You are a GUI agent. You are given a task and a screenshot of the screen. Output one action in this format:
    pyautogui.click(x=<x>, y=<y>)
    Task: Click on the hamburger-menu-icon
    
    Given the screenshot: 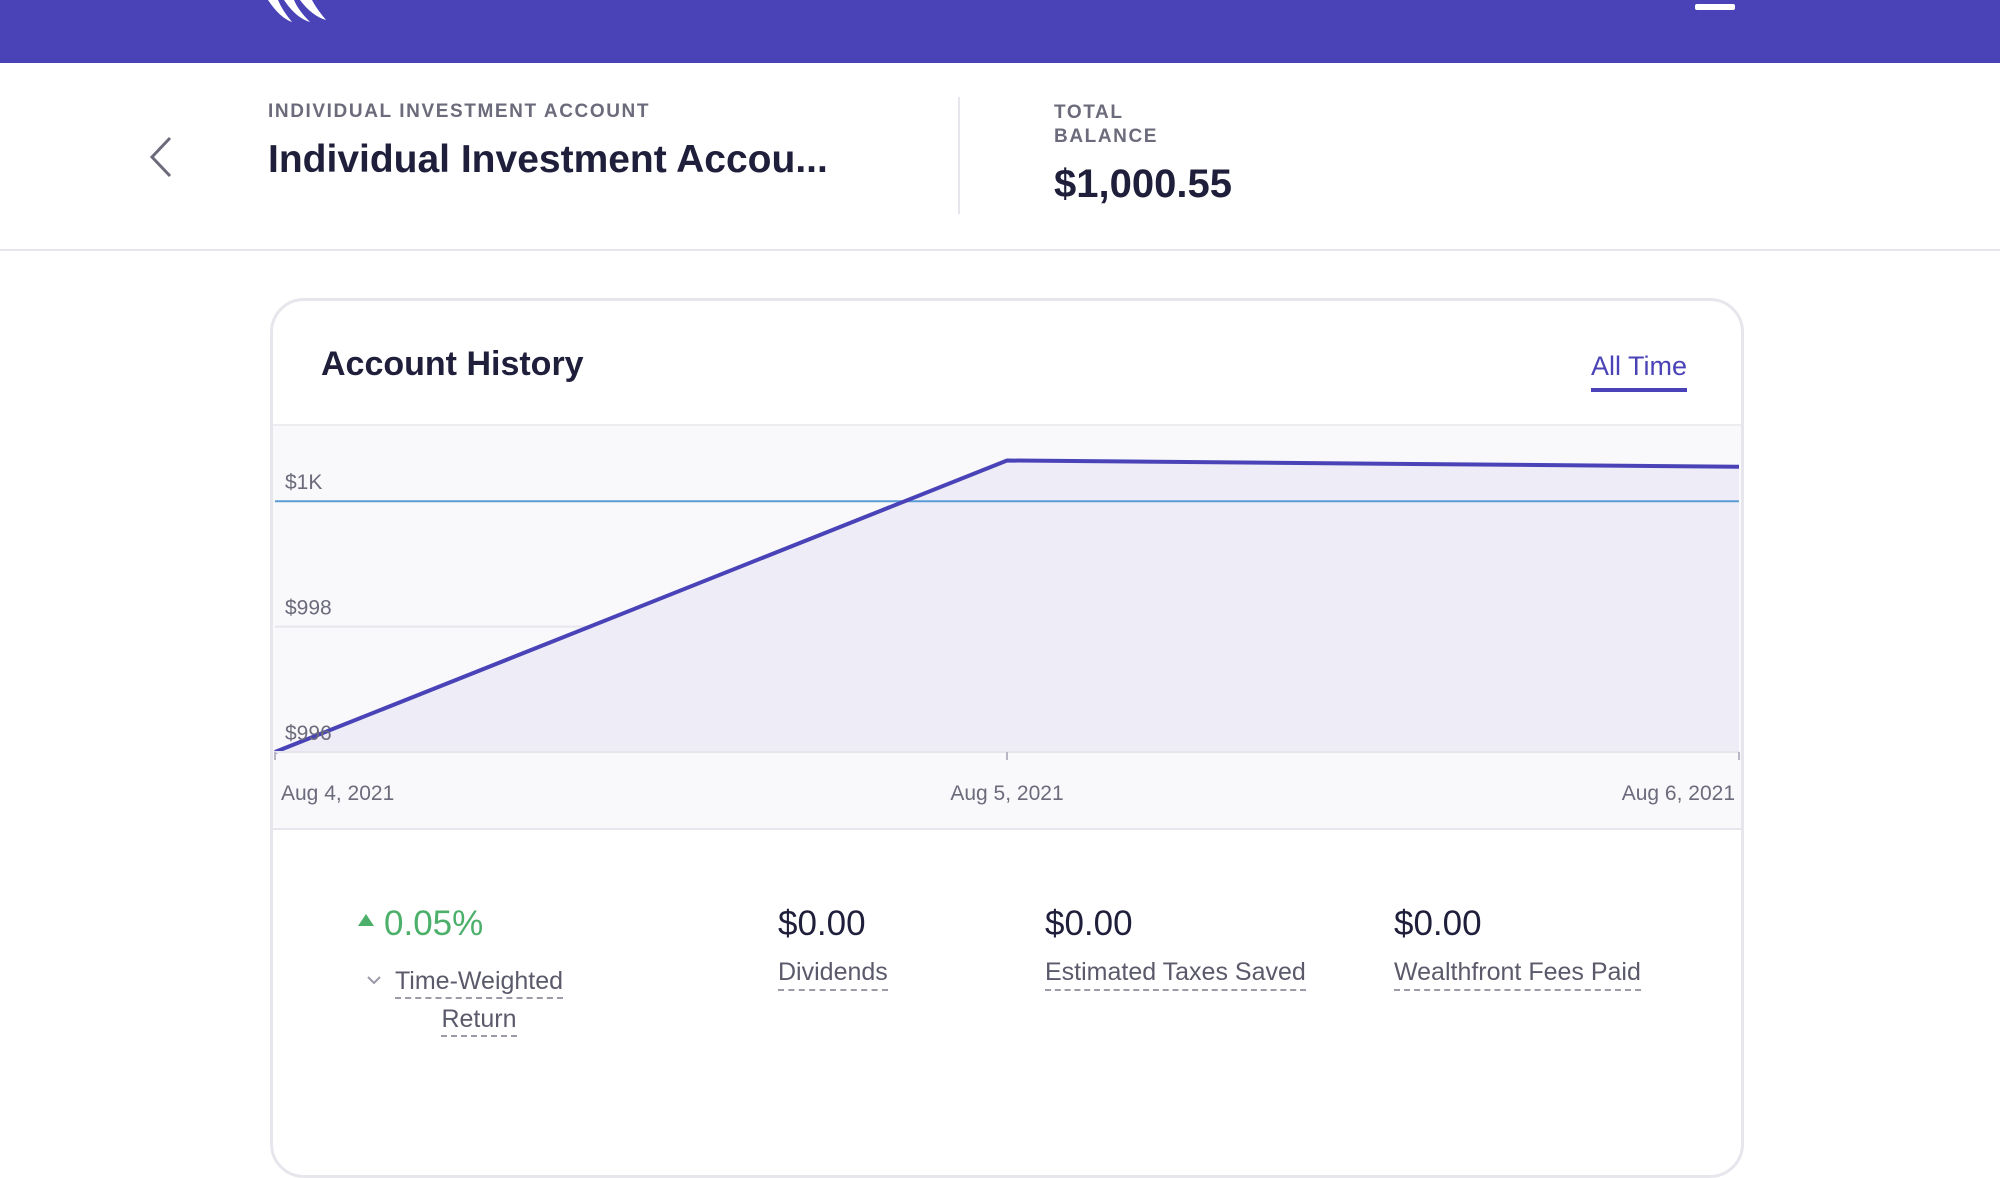 What is the action you would take?
    pyautogui.click(x=1715, y=7)
    